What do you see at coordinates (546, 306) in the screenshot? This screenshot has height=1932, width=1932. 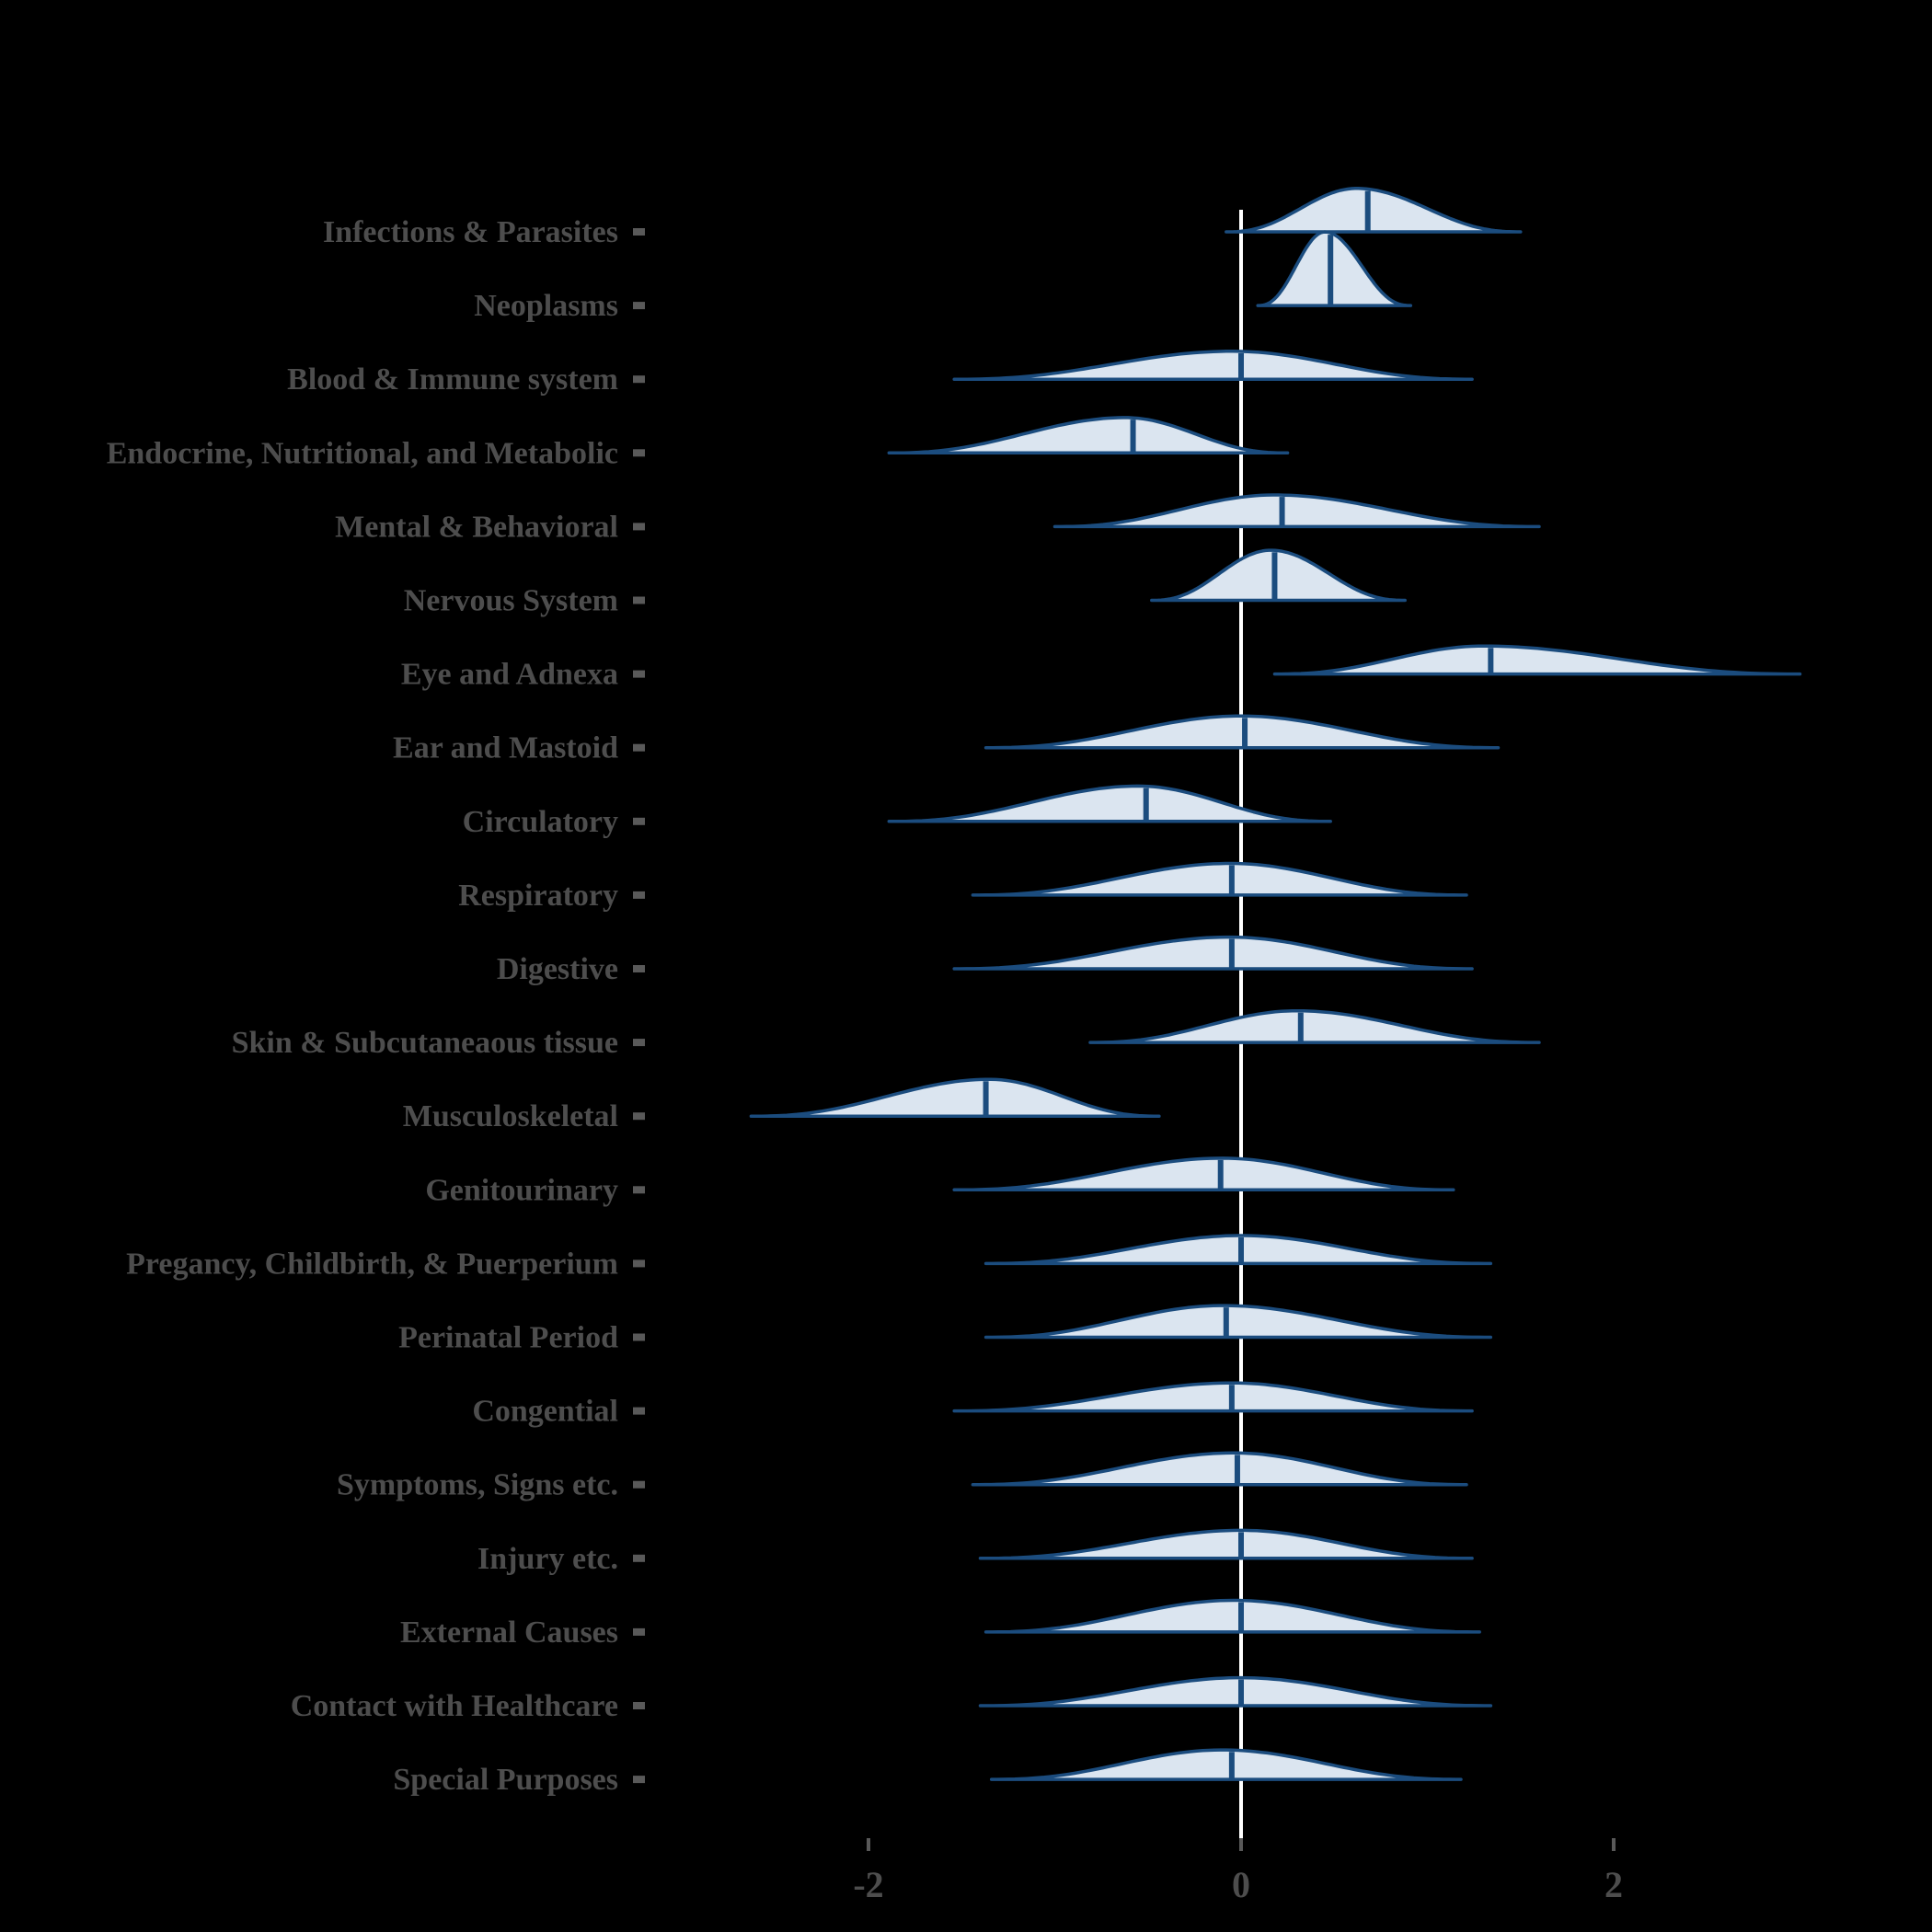 I see `category-label: Neoplasms` at bounding box center [546, 306].